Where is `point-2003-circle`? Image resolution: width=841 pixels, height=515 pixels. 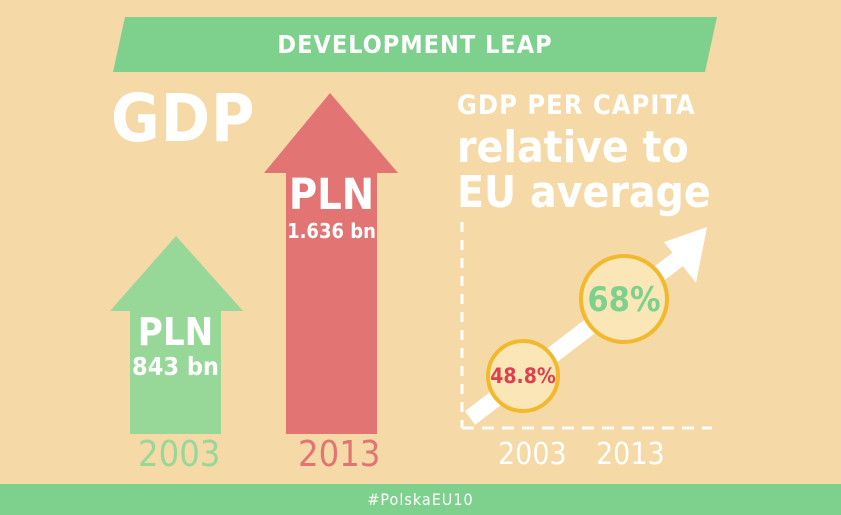
point-2003-circle is located at coordinates (523, 376).